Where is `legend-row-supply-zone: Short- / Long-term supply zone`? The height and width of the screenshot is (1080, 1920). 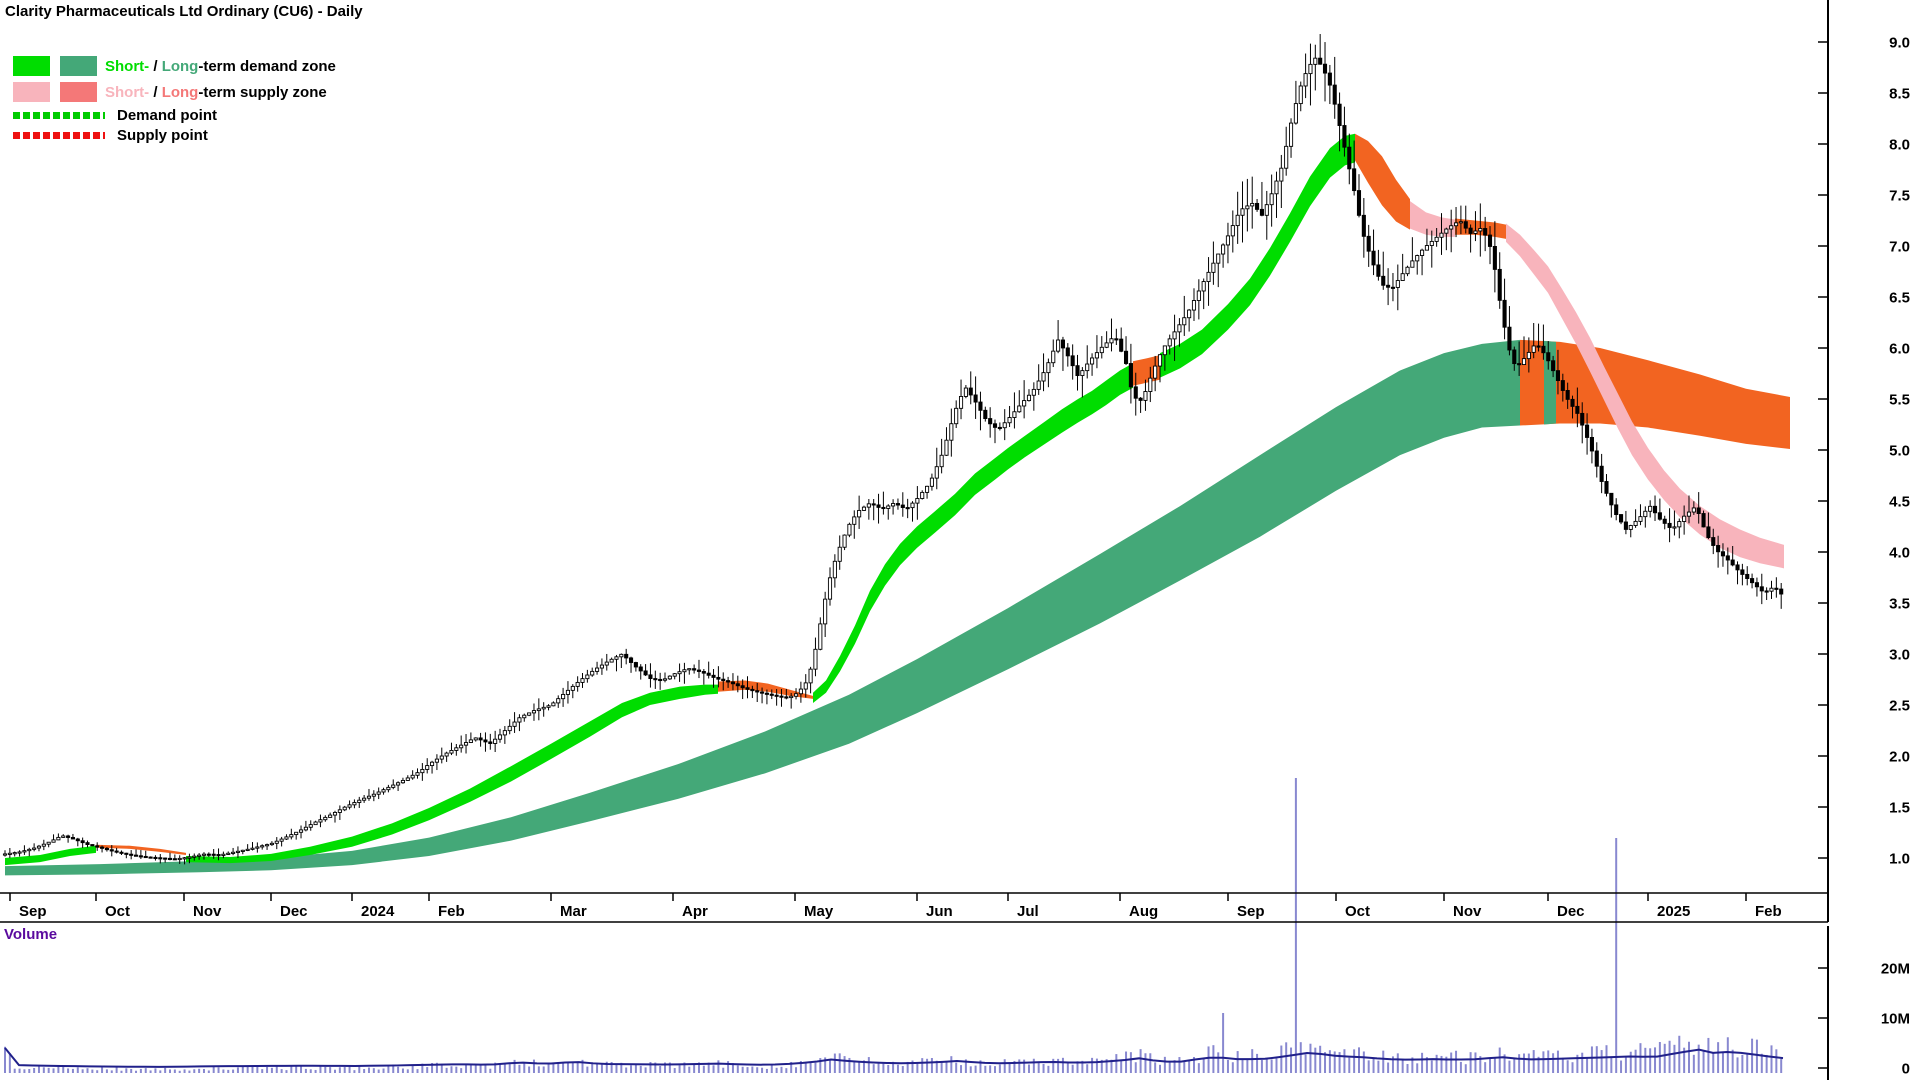
legend-row-supply-zone: Short- / Long-term supply zone is located at coordinates (174, 92).